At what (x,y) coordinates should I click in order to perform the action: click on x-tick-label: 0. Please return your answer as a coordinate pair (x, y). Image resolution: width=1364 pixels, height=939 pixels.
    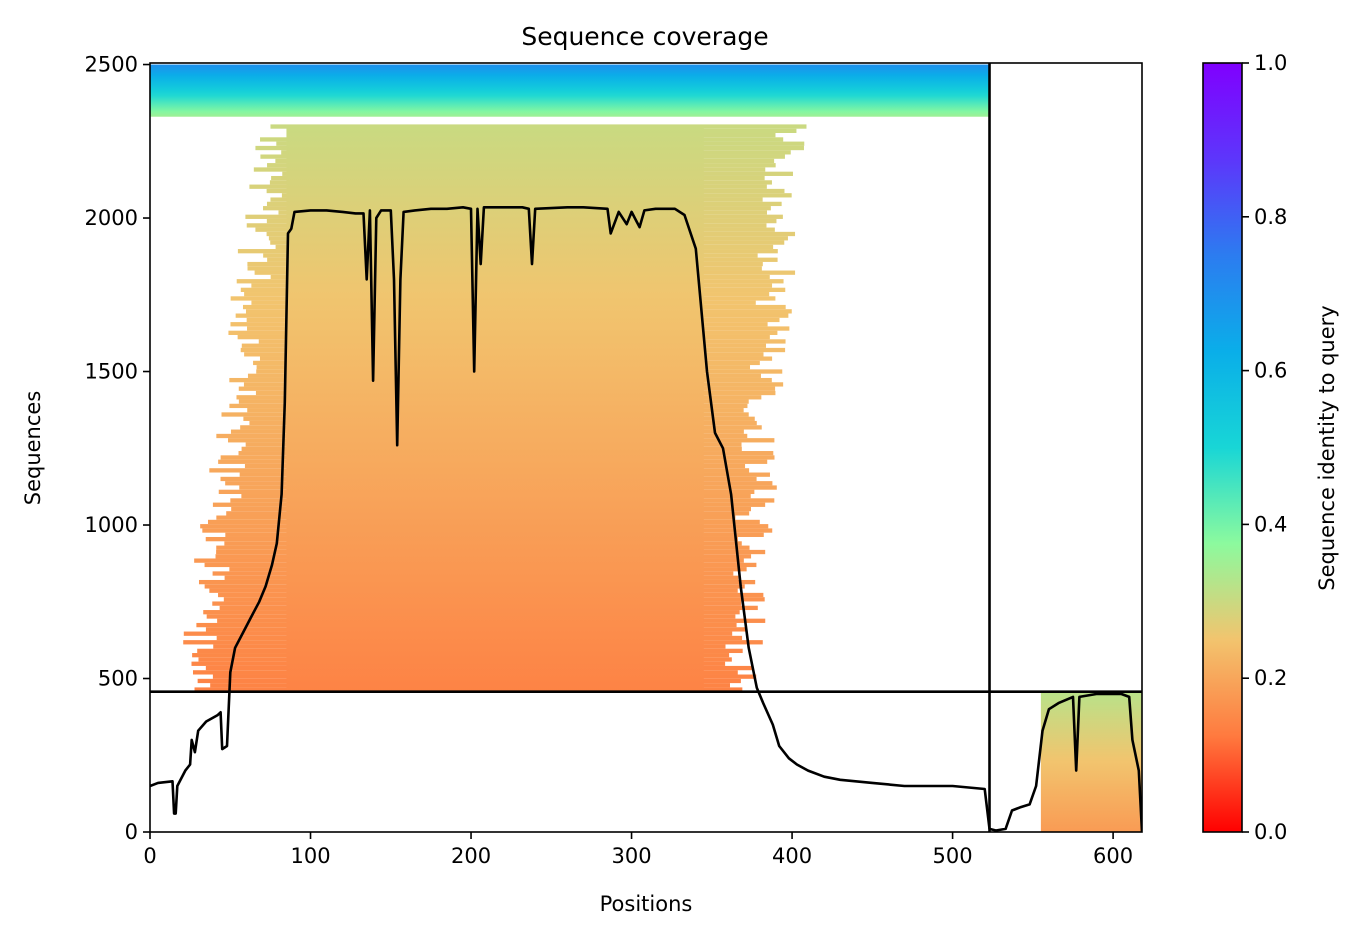
    Looking at the image, I should click on (149, 856).